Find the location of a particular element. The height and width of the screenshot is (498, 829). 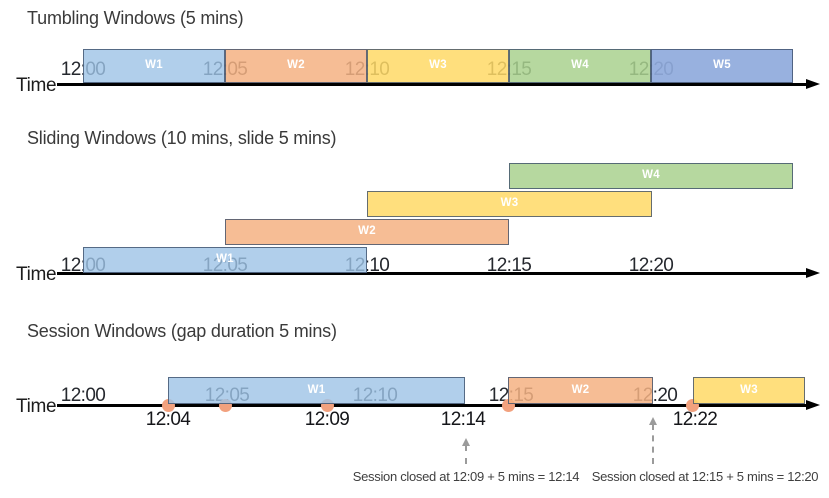

sliding-window-w1: W1 is located at coordinates (225, 260).